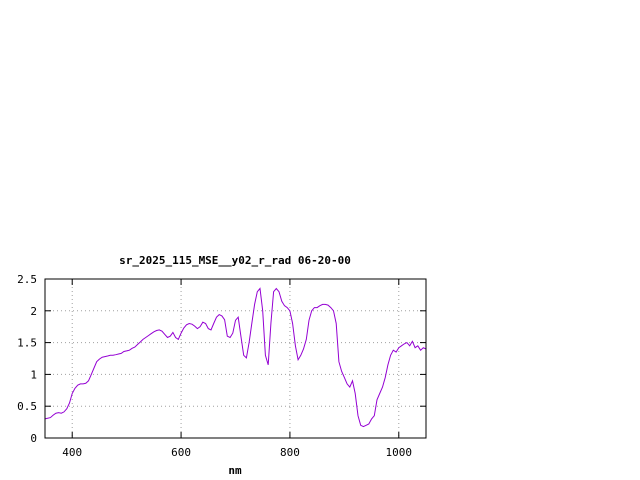 The image size is (640, 480). Describe the element at coordinates (399, 452) in the screenshot. I see `x-tick-label: 1000` at that location.